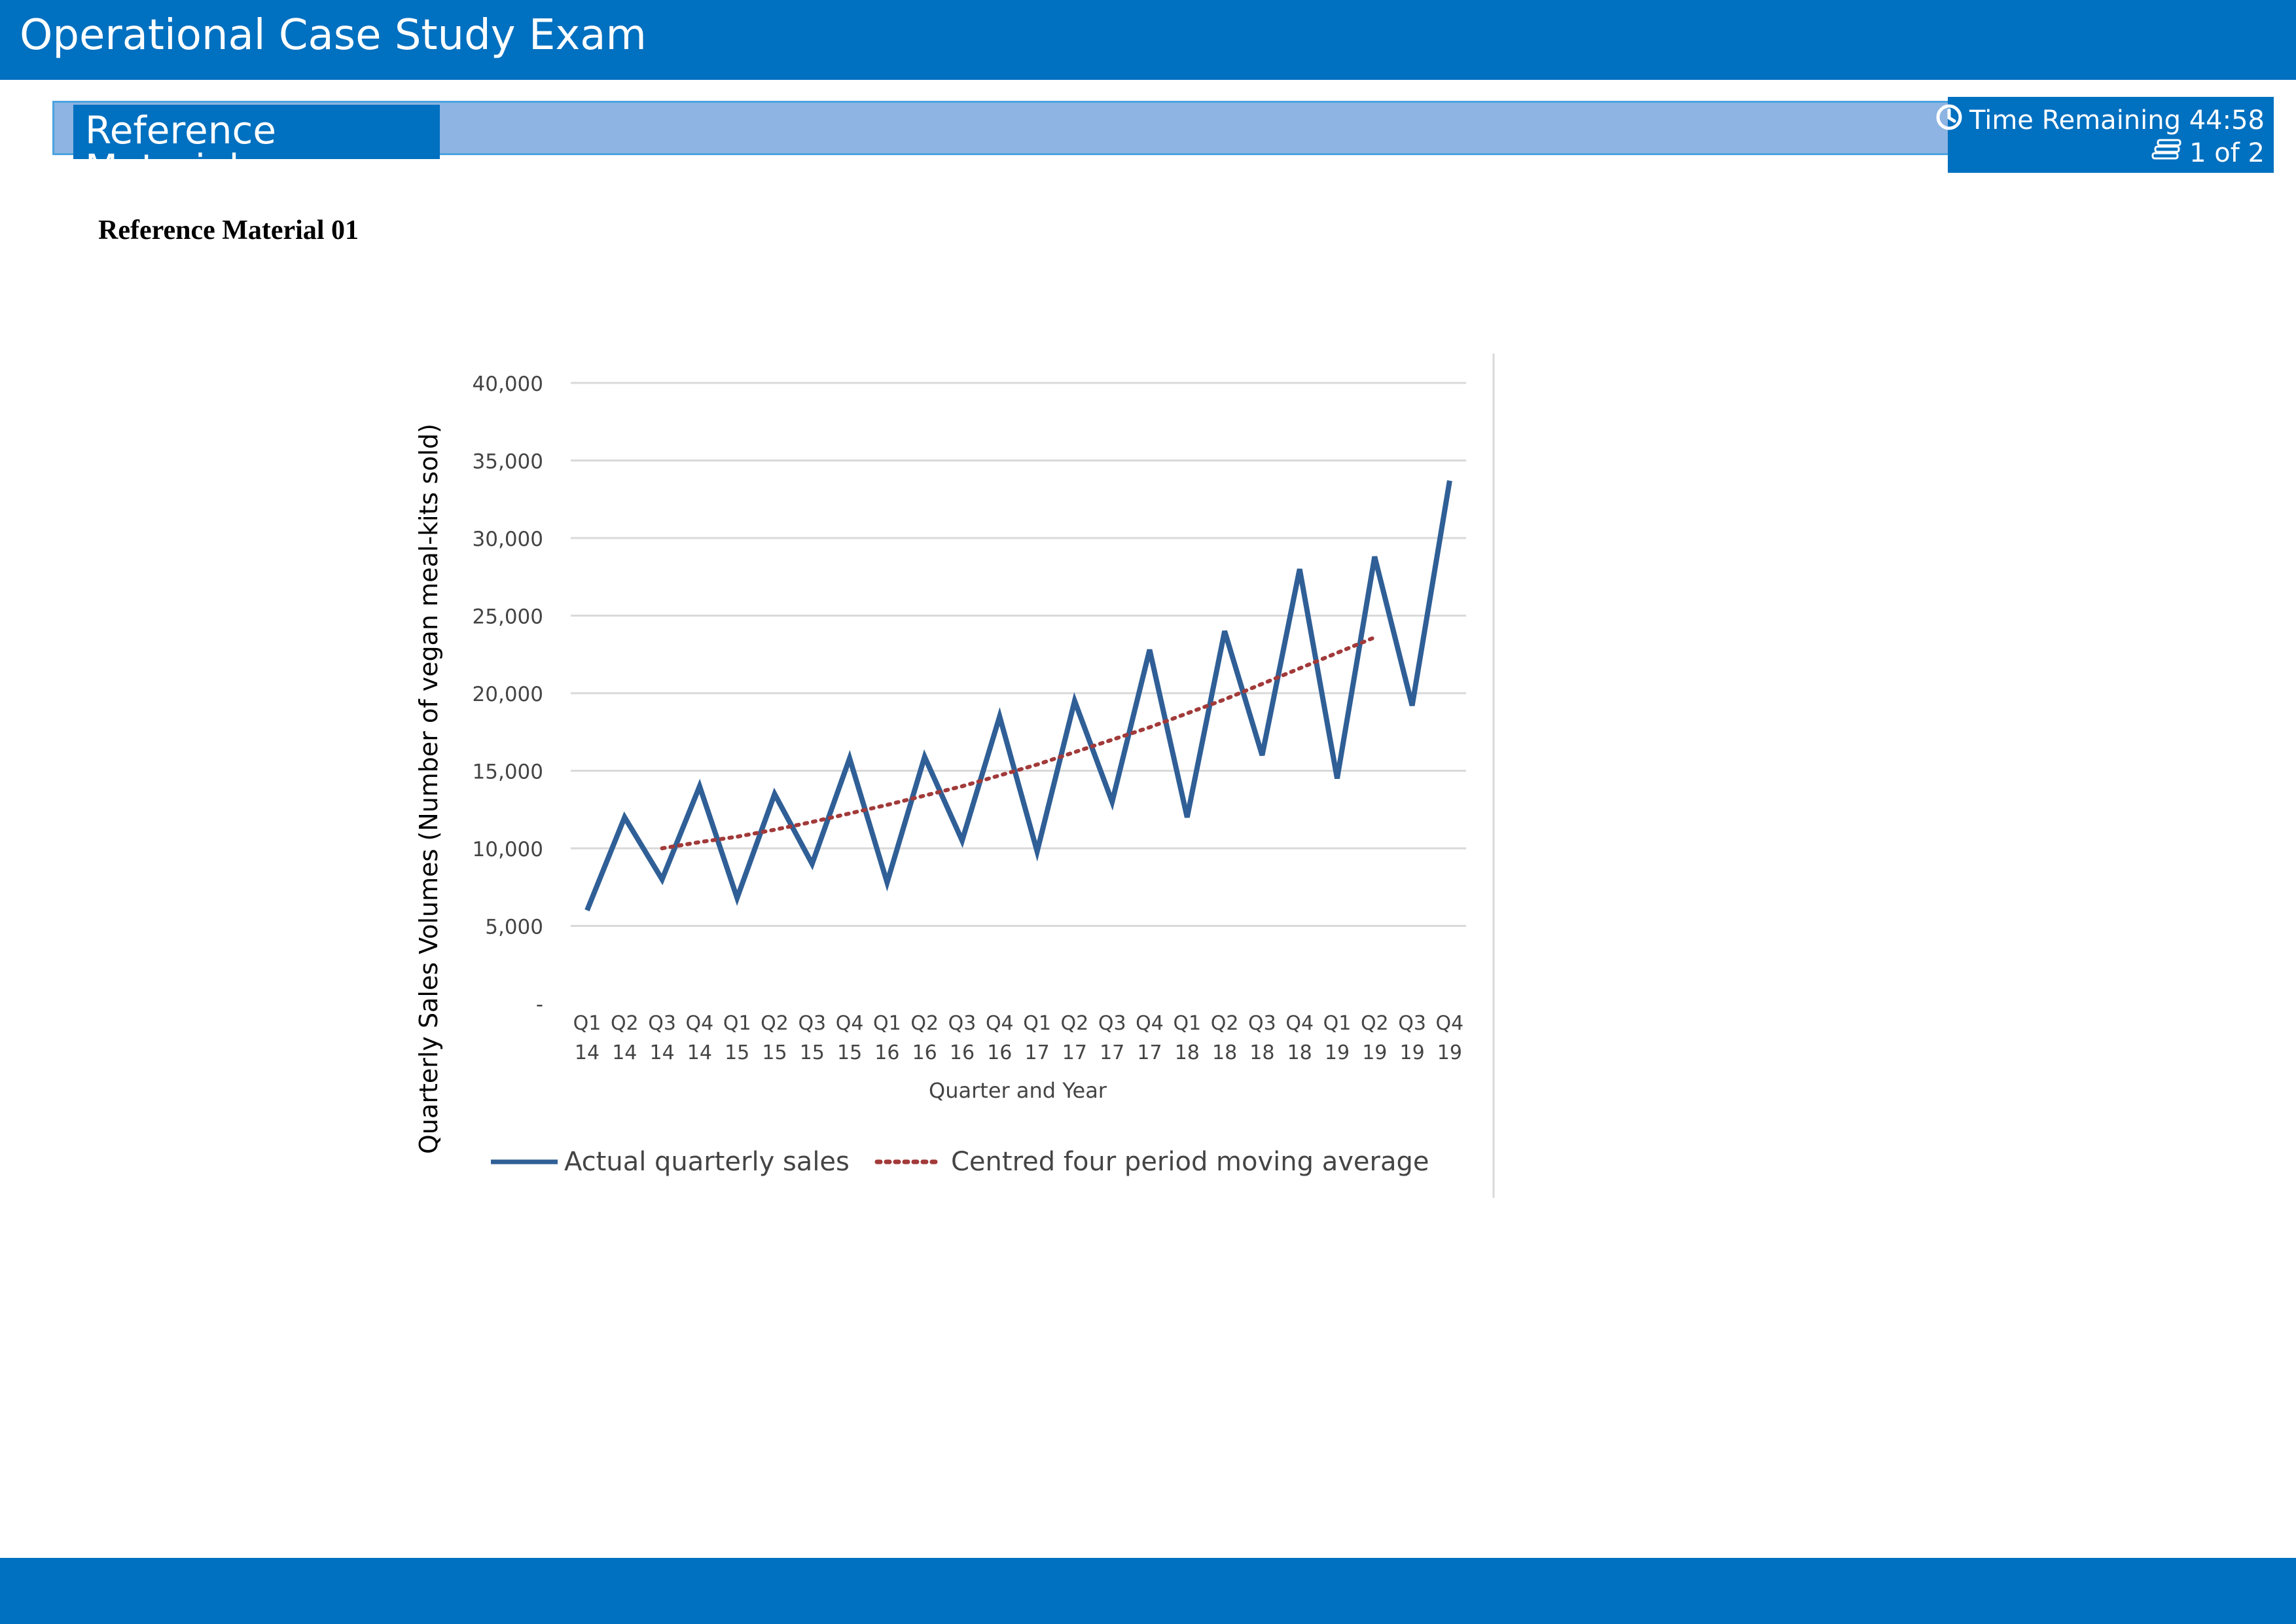 This screenshot has height=1624, width=2296. What do you see at coordinates (333, 35) in the screenshot?
I see `exam-title: Operational Case Study Exam` at bounding box center [333, 35].